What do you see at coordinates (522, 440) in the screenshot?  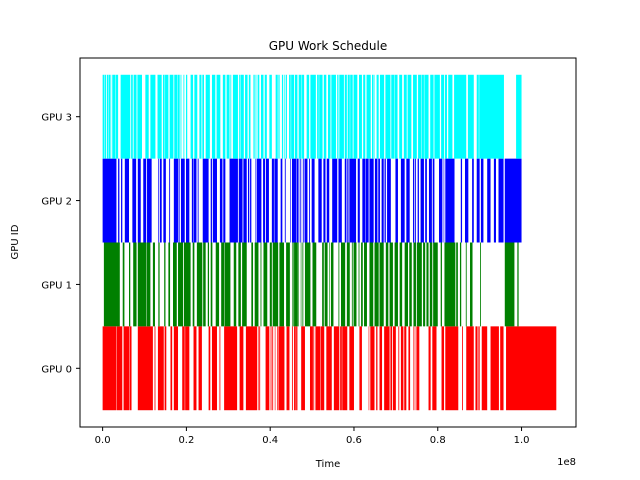 I see `x-tick-label: 1.0` at bounding box center [522, 440].